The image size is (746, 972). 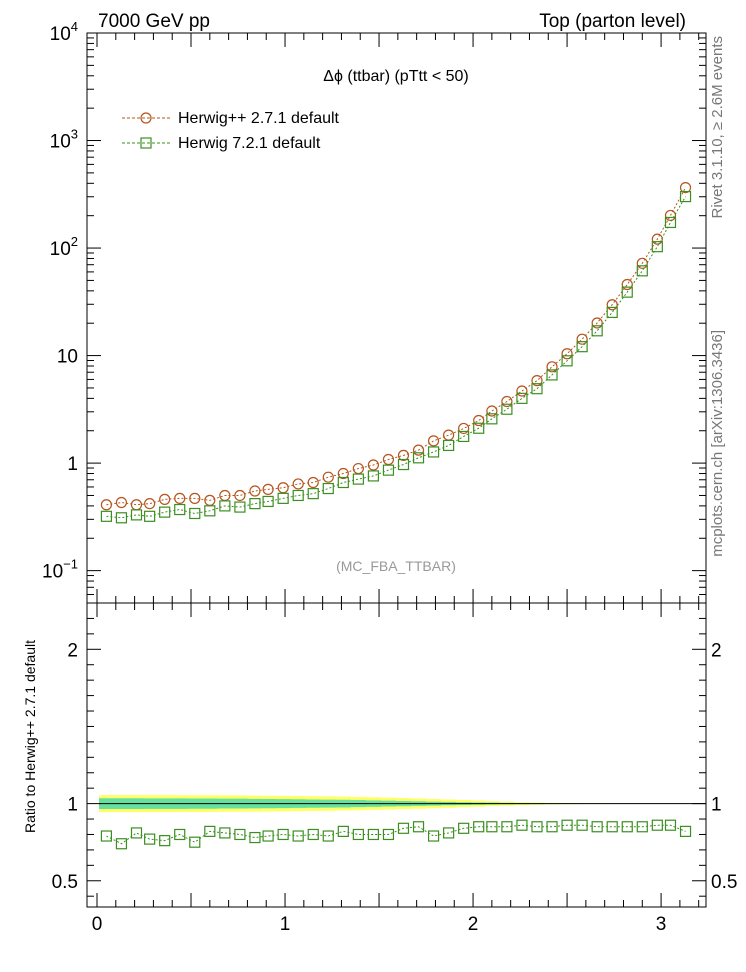 What do you see at coordinates (60, 570) in the screenshot?
I see `y-tick-label: 10⁻¹` at bounding box center [60, 570].